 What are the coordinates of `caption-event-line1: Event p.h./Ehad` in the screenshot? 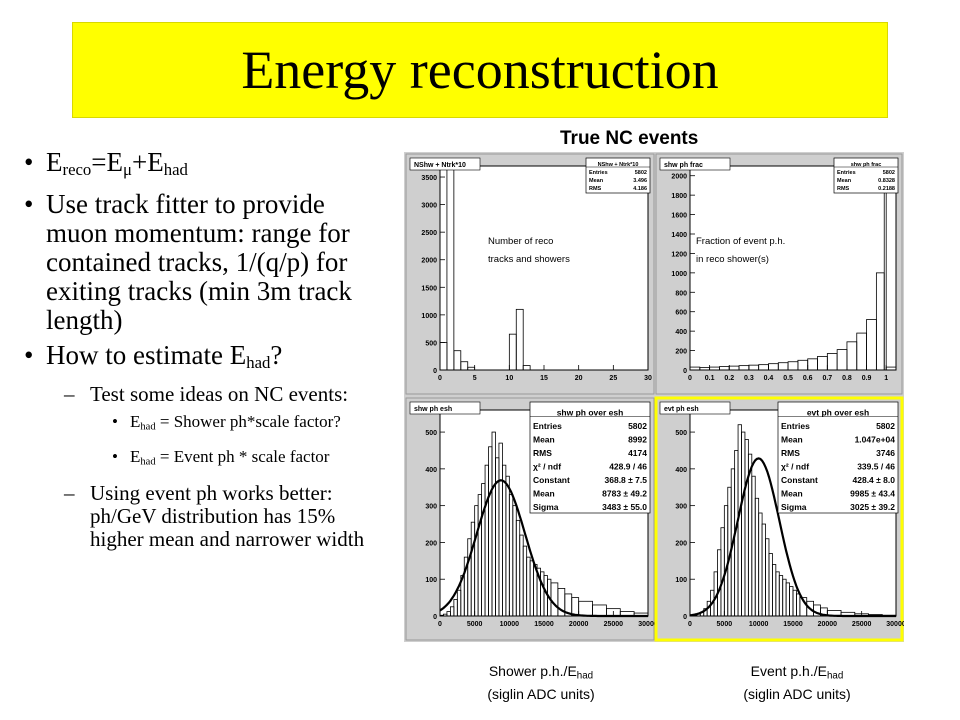 It's located at (797, 673).